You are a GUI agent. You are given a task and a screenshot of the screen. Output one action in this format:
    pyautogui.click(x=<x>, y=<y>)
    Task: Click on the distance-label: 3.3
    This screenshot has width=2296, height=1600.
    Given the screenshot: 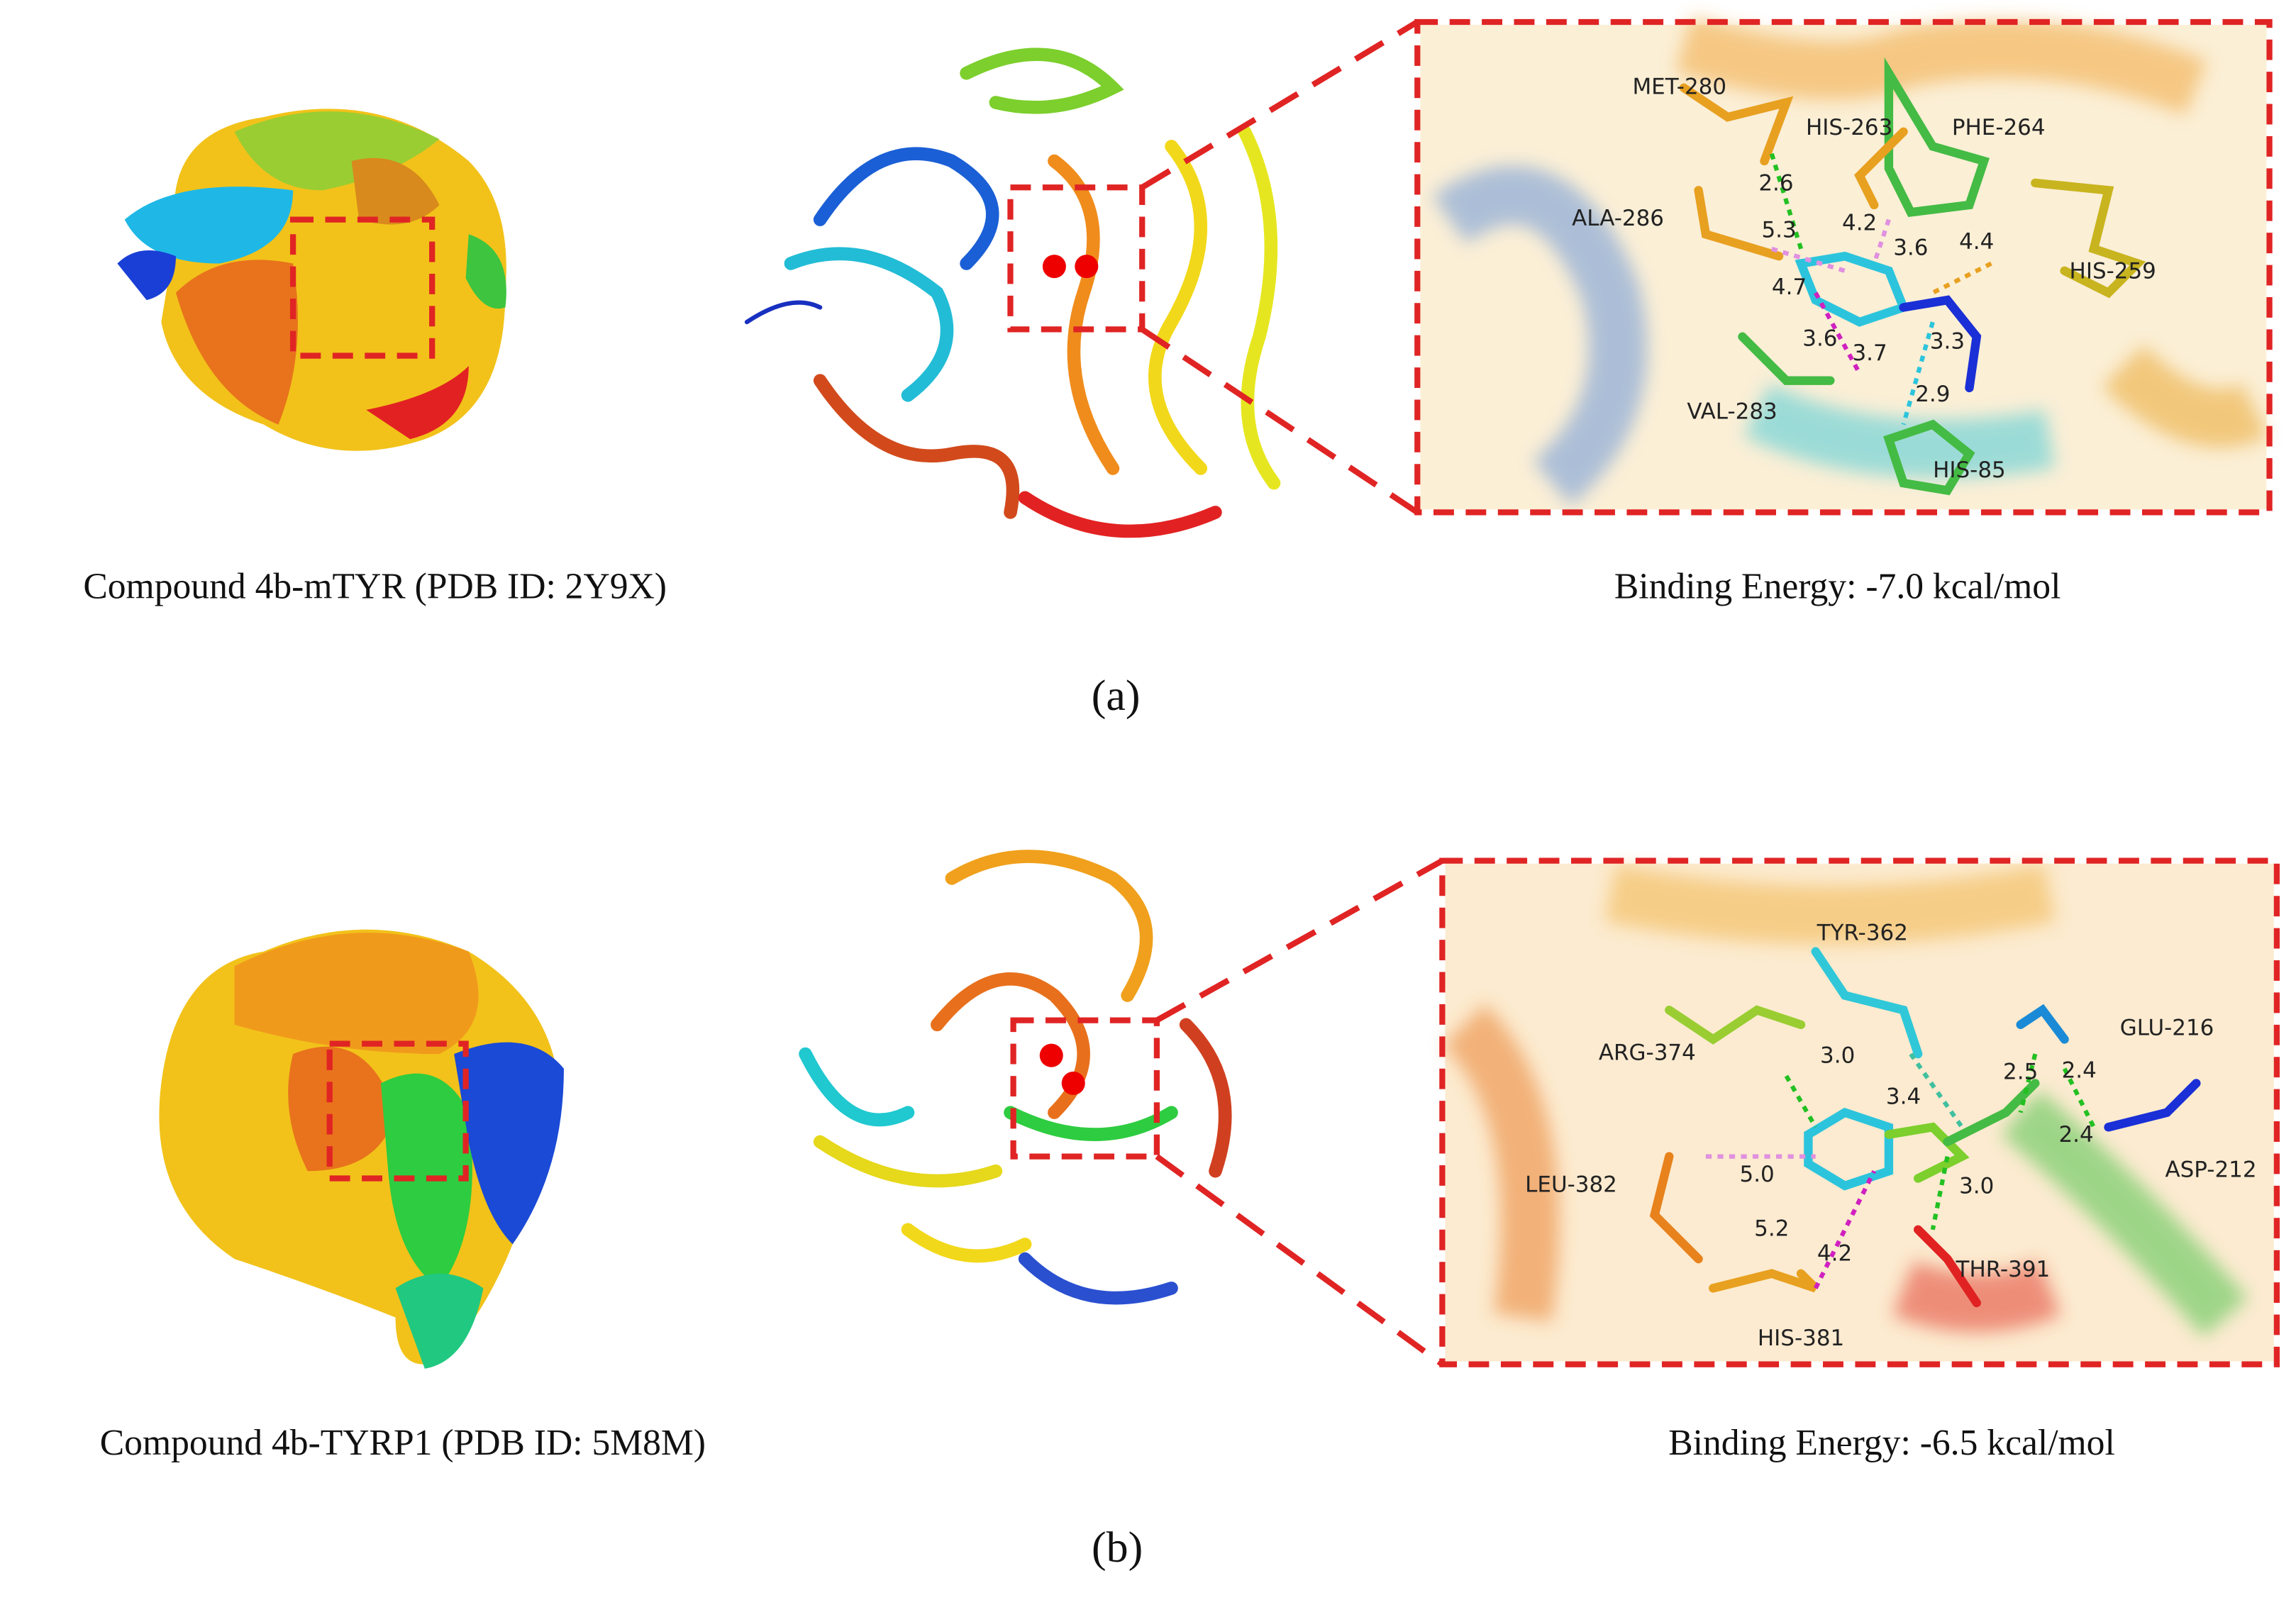 What is the action you would take?
    pyautogui.click(x=1947, y=341)
    